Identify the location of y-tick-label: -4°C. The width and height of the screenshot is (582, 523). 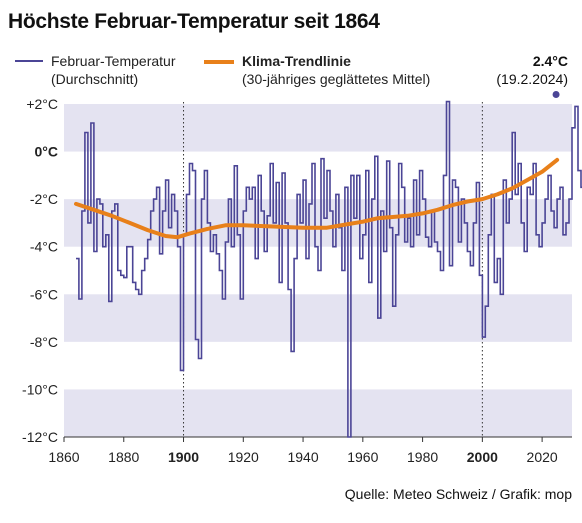
(44, 247).